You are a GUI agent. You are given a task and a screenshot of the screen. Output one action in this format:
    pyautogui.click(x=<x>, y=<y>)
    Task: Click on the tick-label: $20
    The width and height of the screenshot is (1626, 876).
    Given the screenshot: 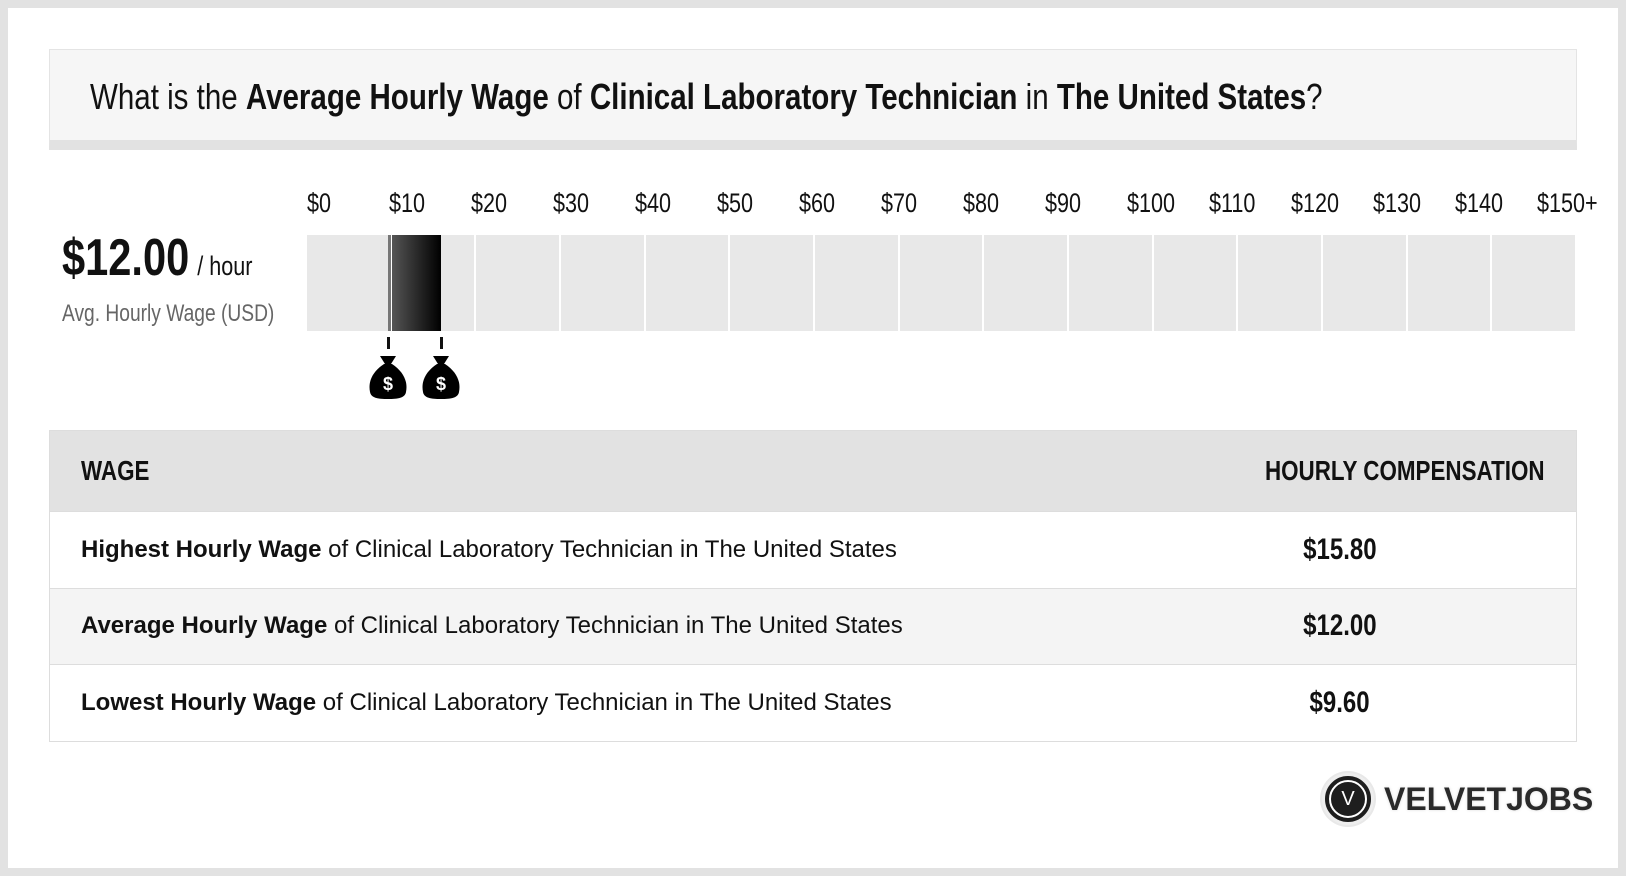 What is the action you would take?
    pyautogui.click(x=489, y=203)
    